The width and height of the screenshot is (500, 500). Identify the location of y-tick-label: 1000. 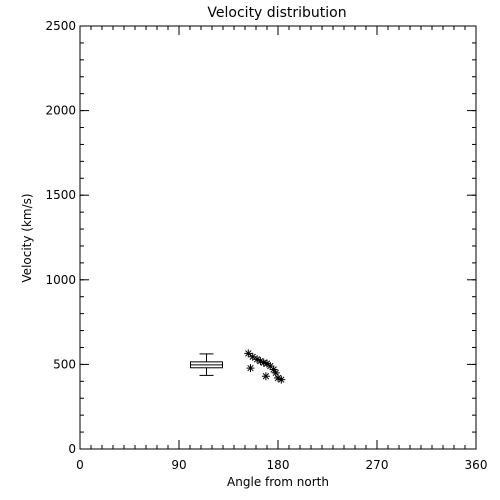
(60, 280).